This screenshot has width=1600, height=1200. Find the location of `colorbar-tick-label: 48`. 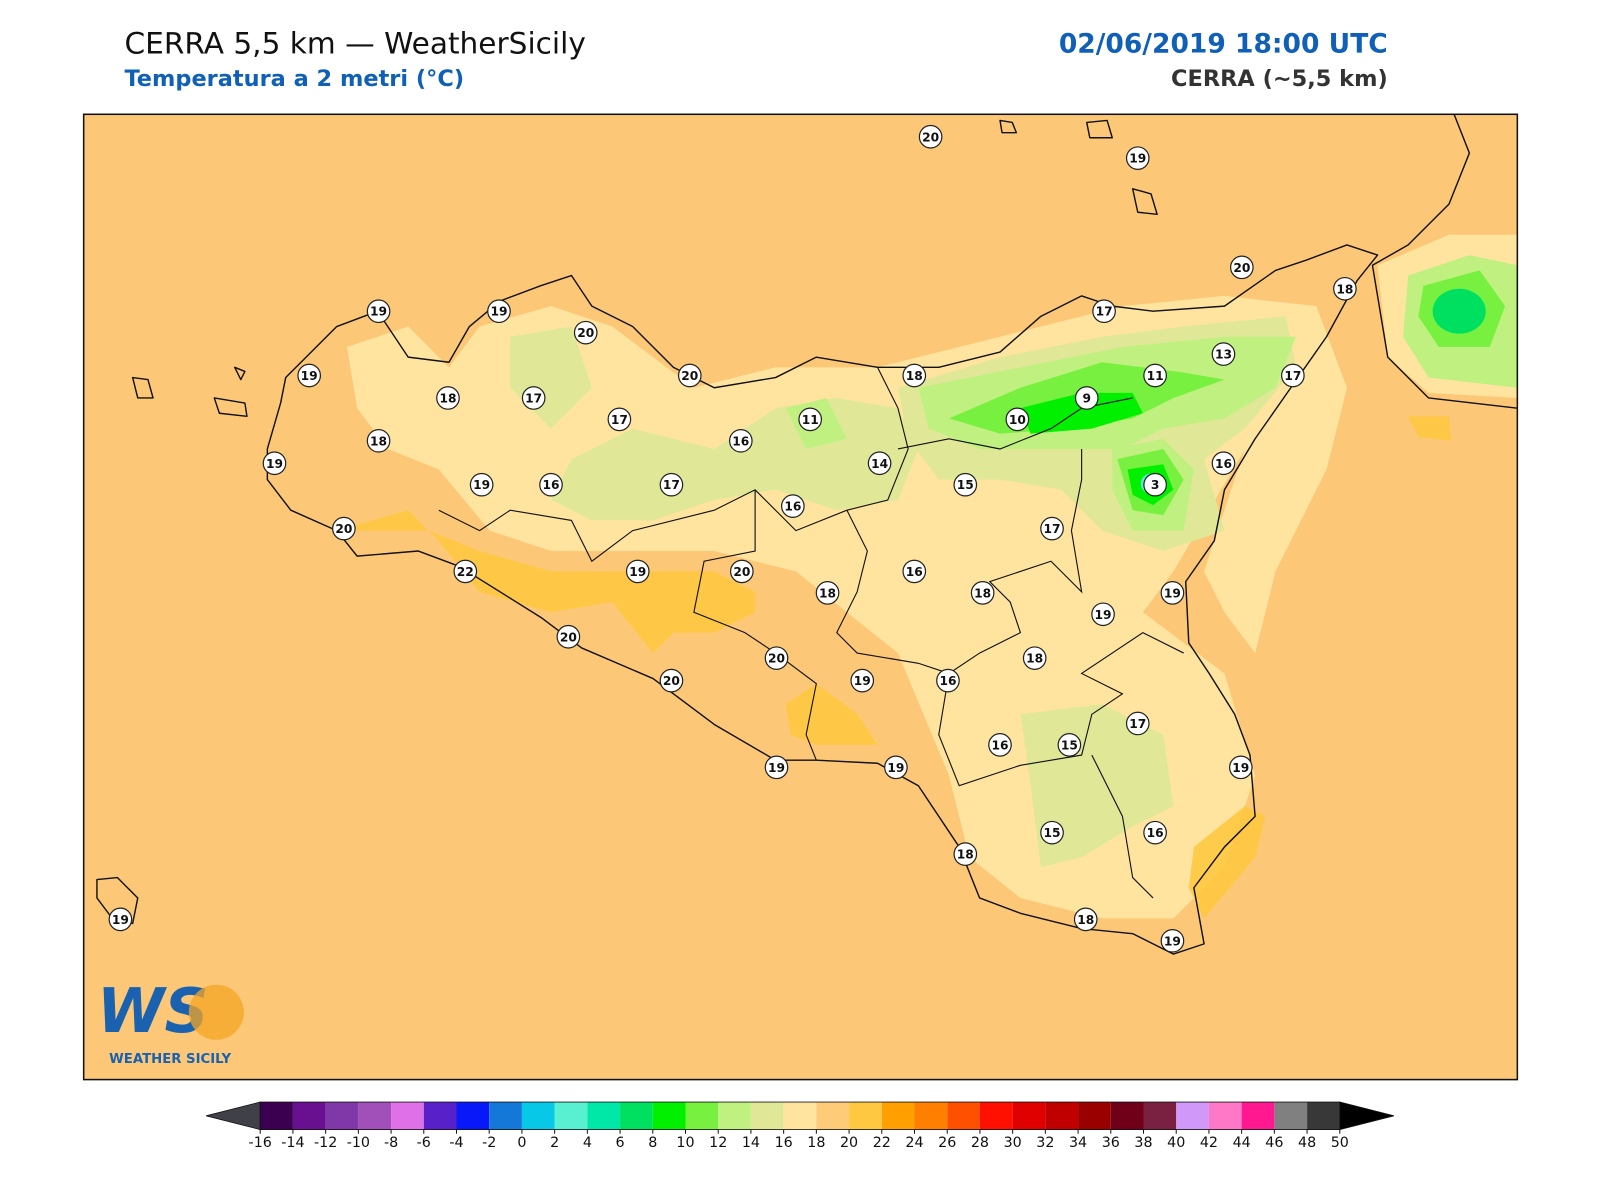

colorbar-tick-label: 48 is located at coordinates (1307, 1143).